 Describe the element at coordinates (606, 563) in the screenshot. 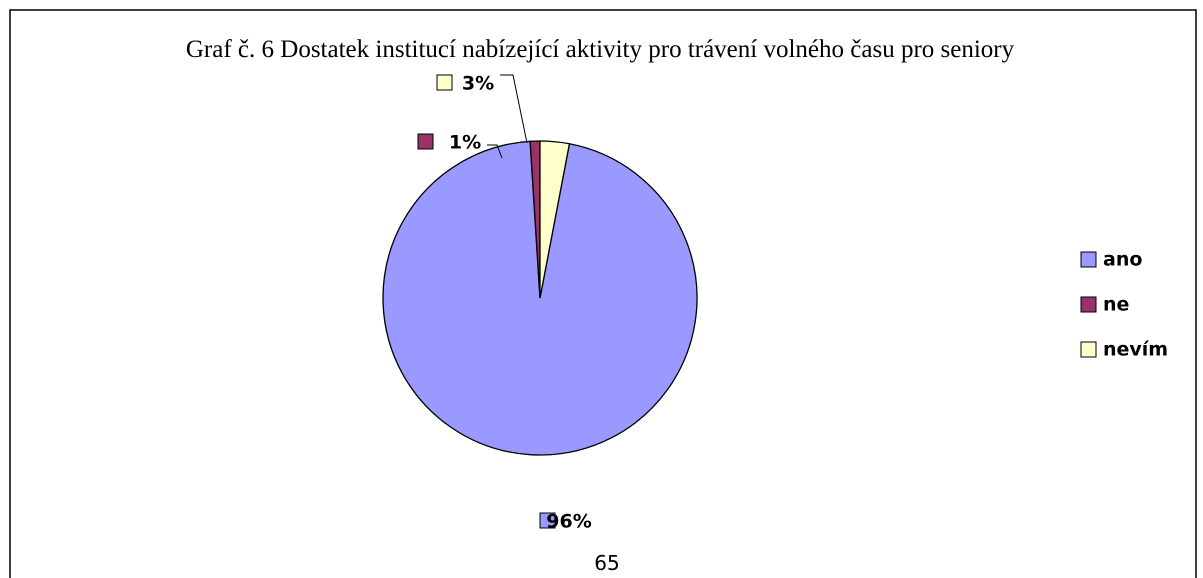

I see `page-number: 65` at that location.